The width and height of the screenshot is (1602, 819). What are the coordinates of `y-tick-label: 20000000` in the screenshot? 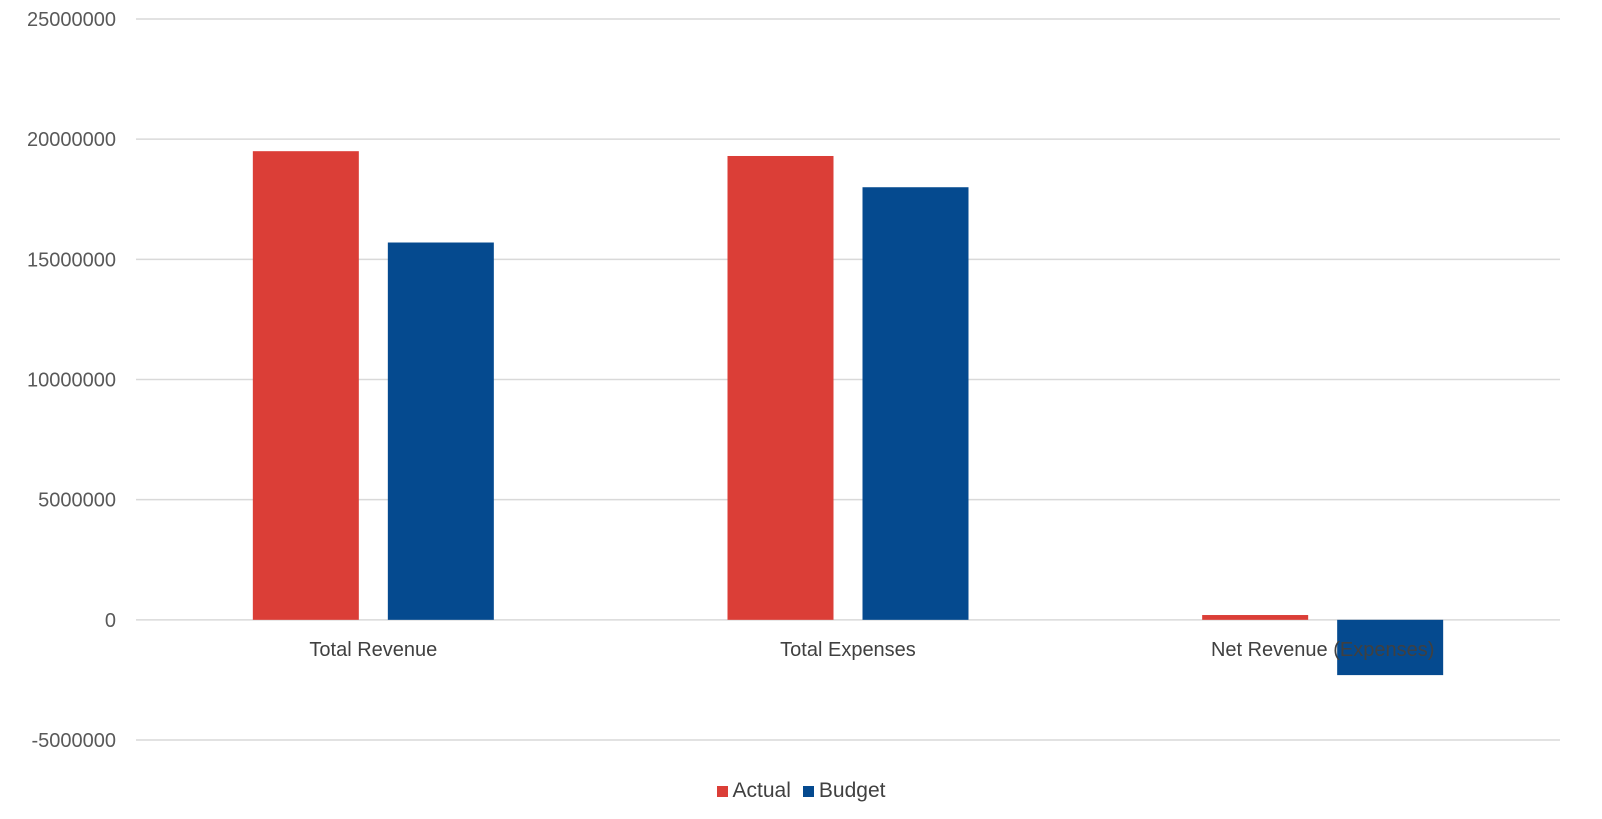 It's located at (71, 140).